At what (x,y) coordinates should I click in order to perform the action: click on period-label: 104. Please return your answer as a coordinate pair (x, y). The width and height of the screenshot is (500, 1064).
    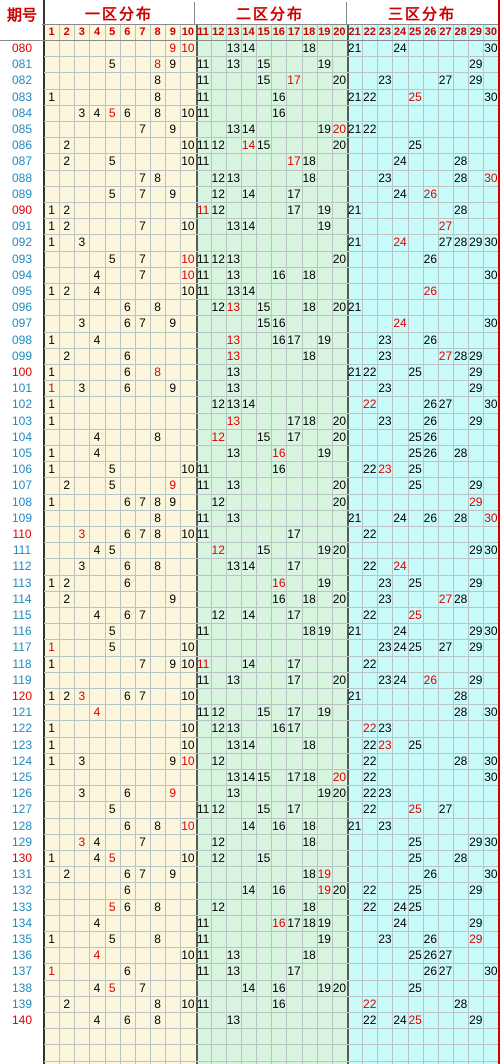
    Looking at the image, I should click on (22, 436).